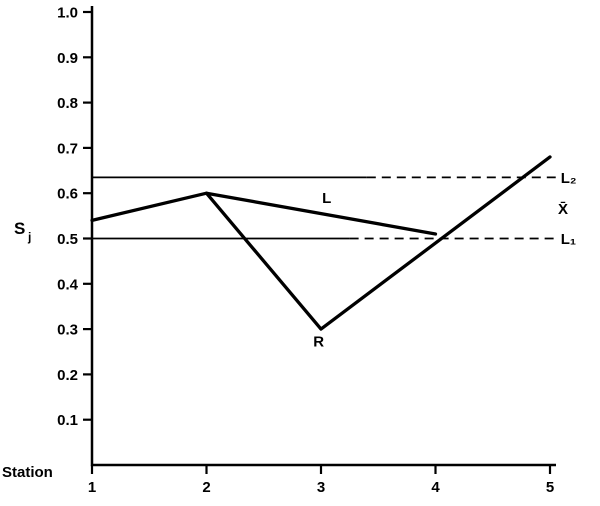 The height and width of the screenshot is (506, 600). Describe the element at coordinates (568, 239) in the screenshot. I see `reference-line-label-L1: L₁` at that location.